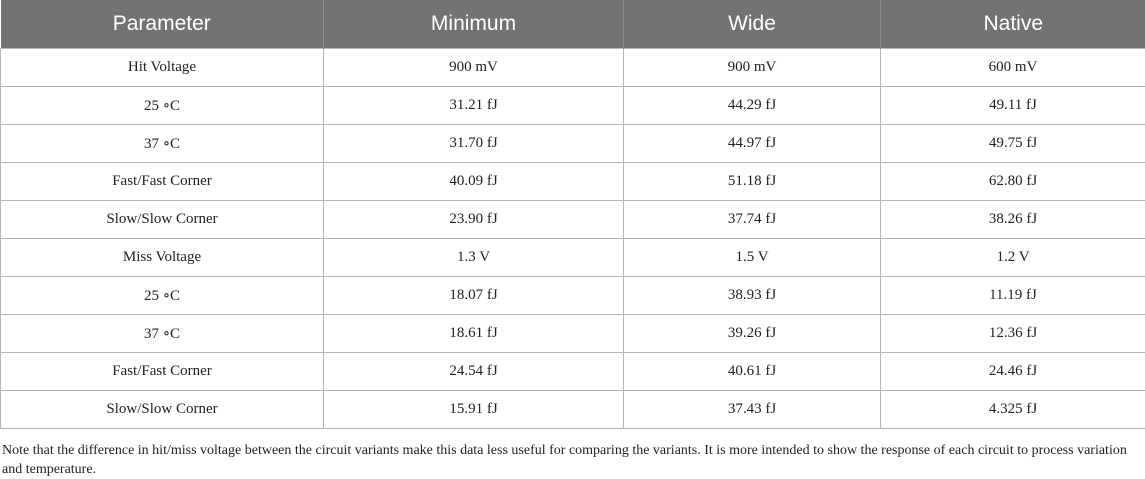  Describe the element at coordinates (1013, 24) in the screenshot. I see `header-native: Native` at that location.